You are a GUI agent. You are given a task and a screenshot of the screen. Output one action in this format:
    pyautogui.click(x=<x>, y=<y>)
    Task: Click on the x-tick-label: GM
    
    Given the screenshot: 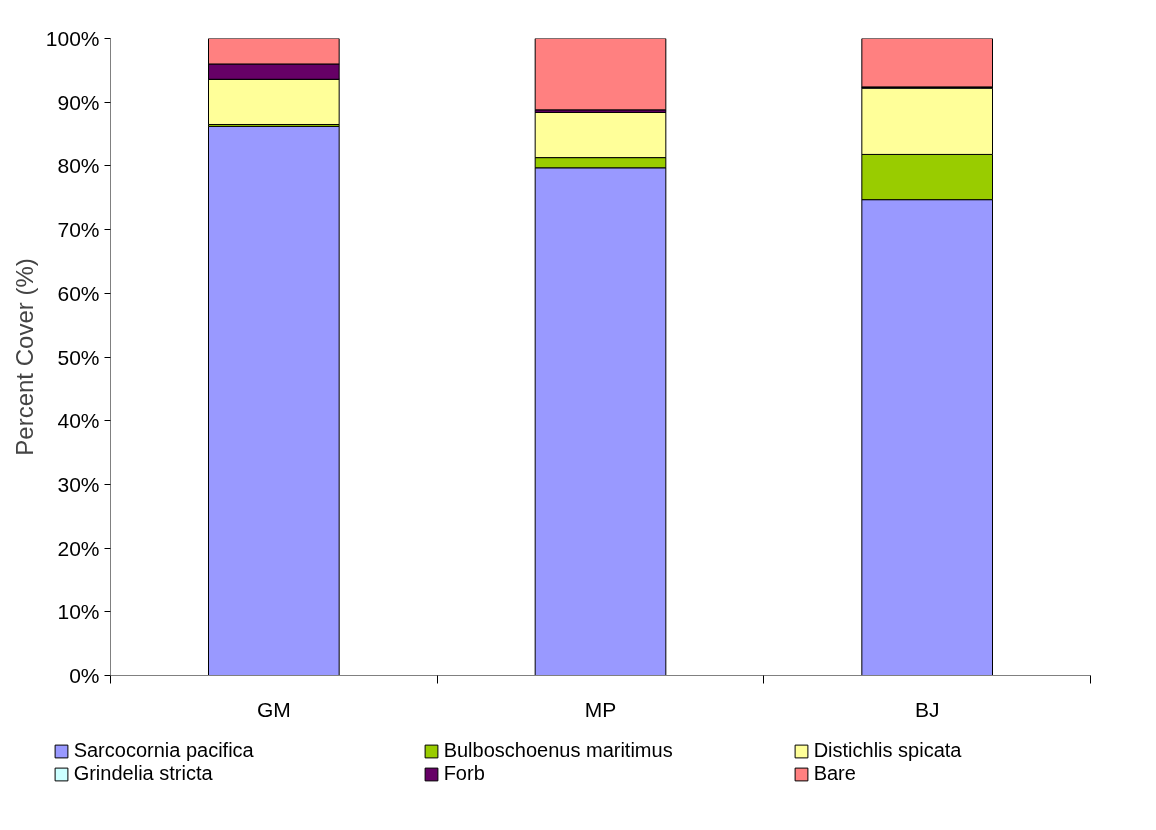 What is the action you would take?
    pyautogui.click(x=273, y=709)
    